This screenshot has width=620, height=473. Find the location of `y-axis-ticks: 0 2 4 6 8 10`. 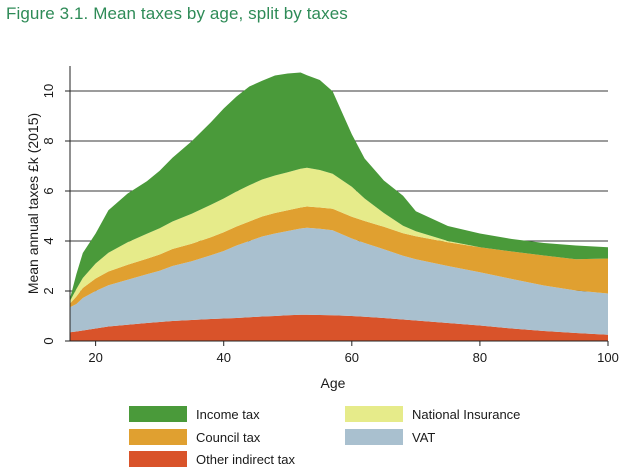

y-axis-ticks: 0 2 4 6 8 10 is located at coordinates (55, 214).